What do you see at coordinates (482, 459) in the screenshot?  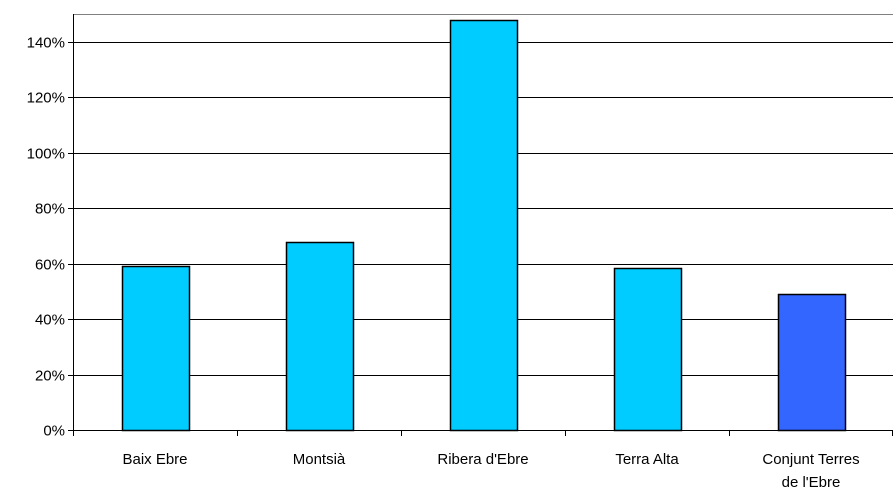 I see `x-tick-label: Ribera d'Ebre` at bounding box center [482, 459].